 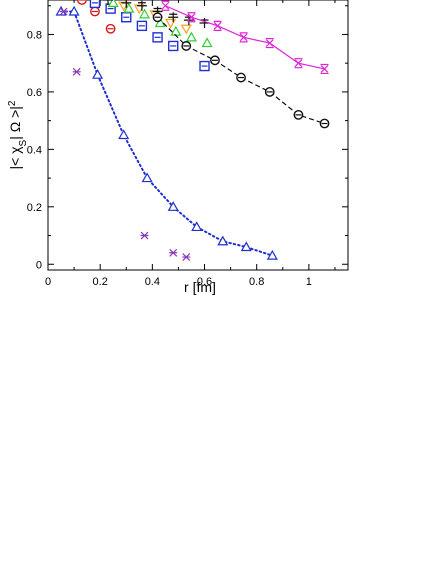 I want to click on y-tick-label: 0.4, so click(x=34, y=150).